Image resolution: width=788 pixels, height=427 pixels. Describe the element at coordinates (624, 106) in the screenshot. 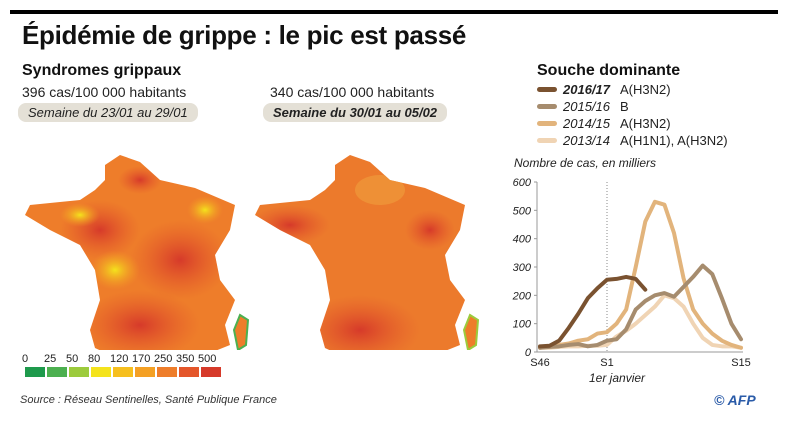

I see `strain: B` at that location.